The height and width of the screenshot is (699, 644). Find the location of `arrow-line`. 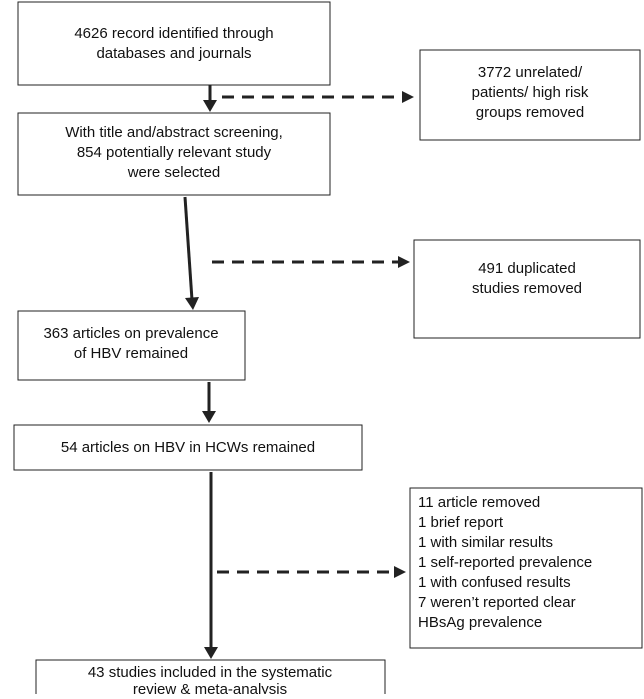

arrow-line is located at coordinates (188, 248).